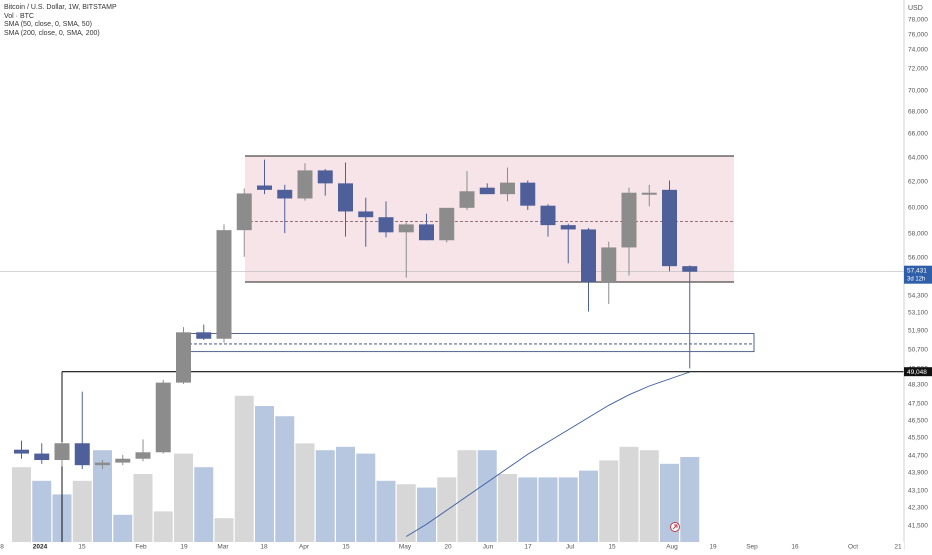 The width and height of the screenshot is (932, 555). I want to click on current-price-value: 57,431, so click(917, 271).